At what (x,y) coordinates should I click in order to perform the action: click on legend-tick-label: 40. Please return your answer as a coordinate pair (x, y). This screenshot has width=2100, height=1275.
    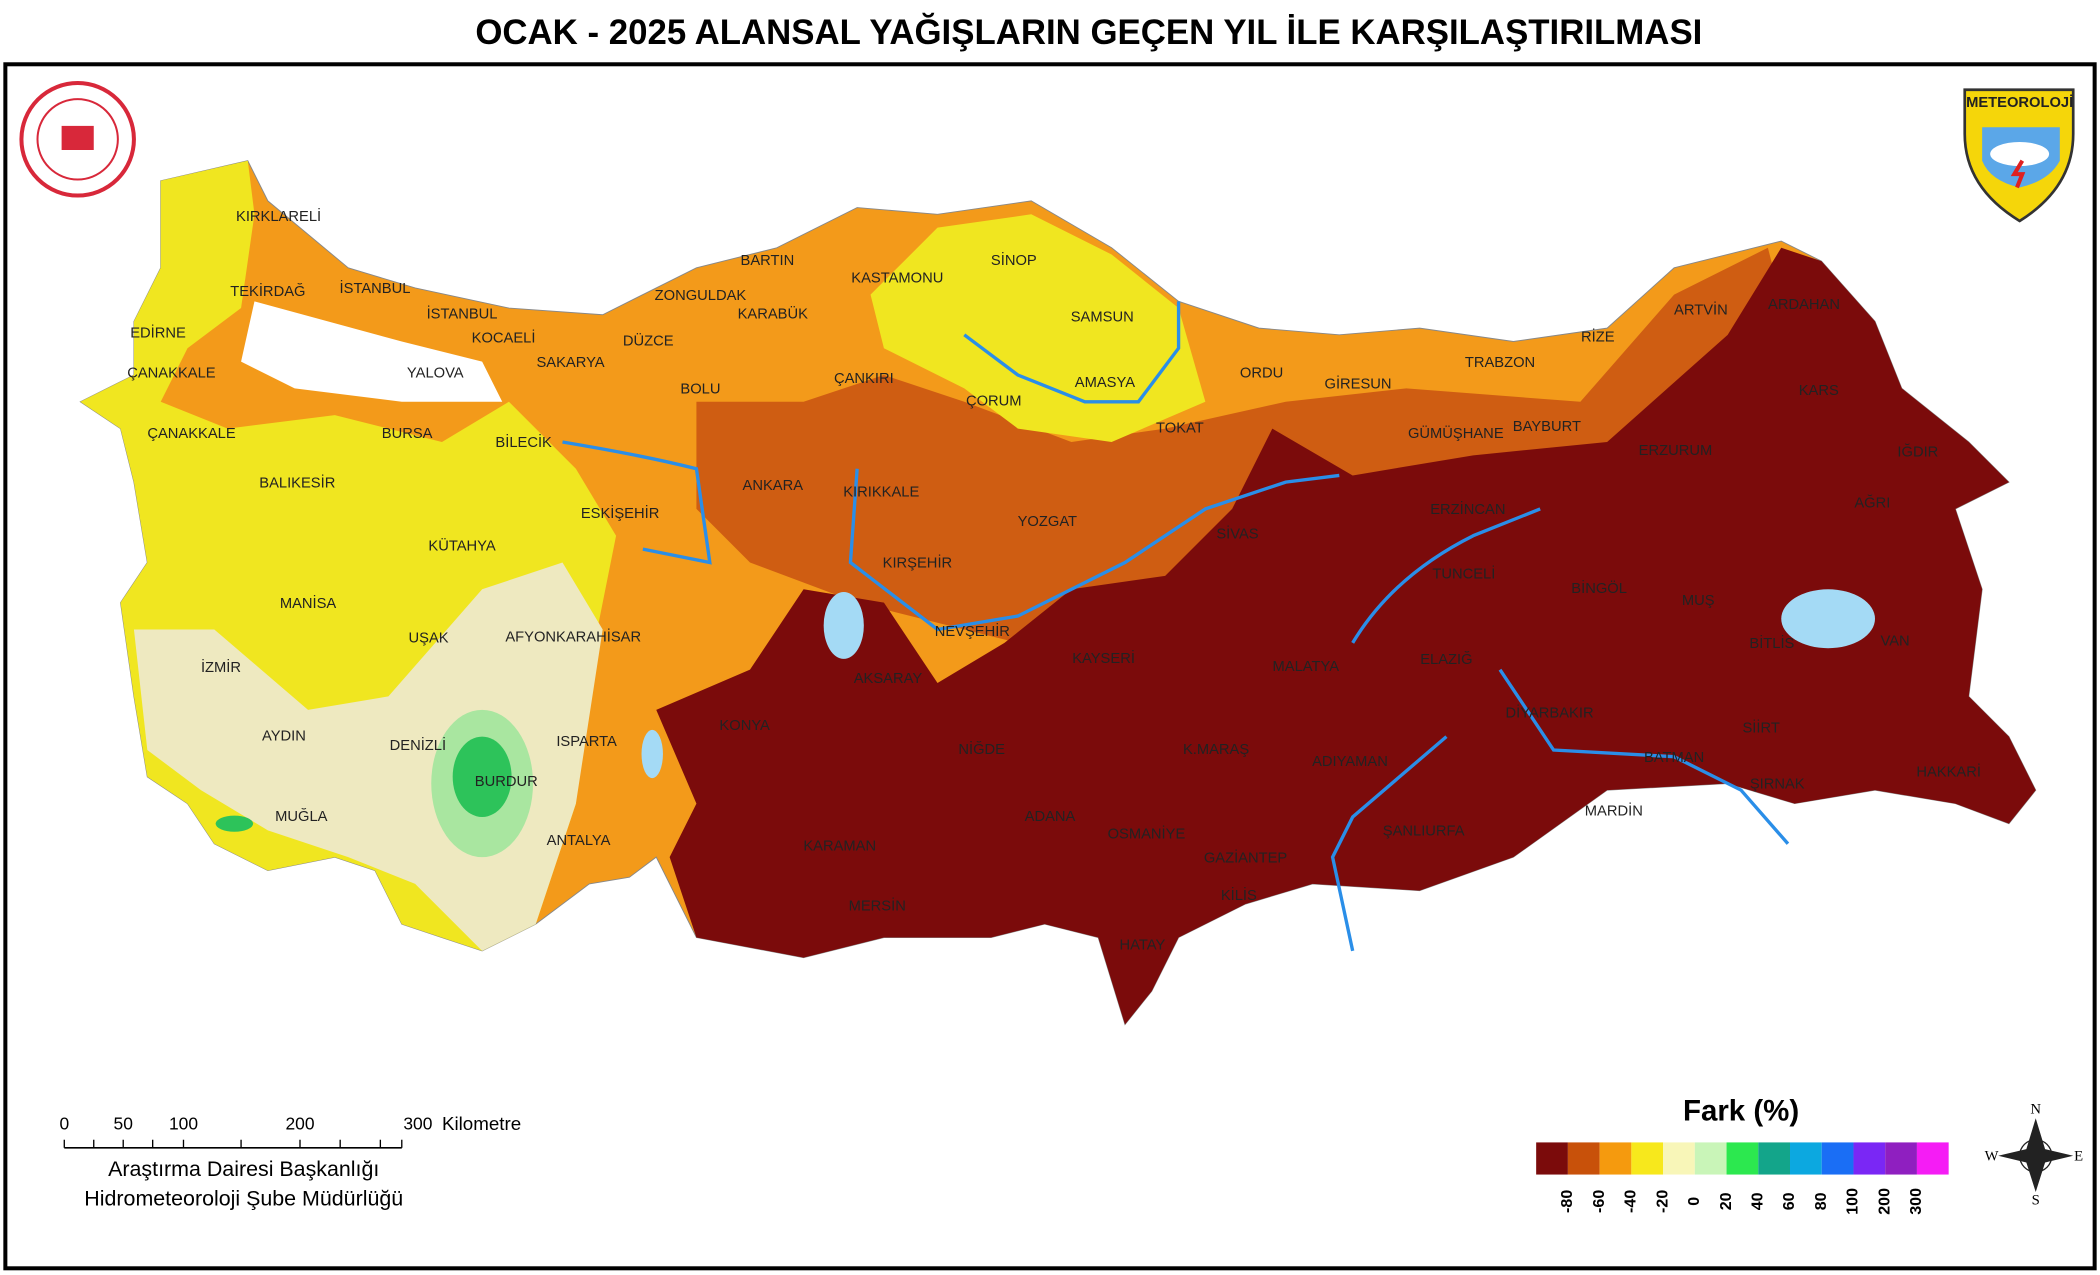
    Looking at the image, I should click on (1758, 1201).